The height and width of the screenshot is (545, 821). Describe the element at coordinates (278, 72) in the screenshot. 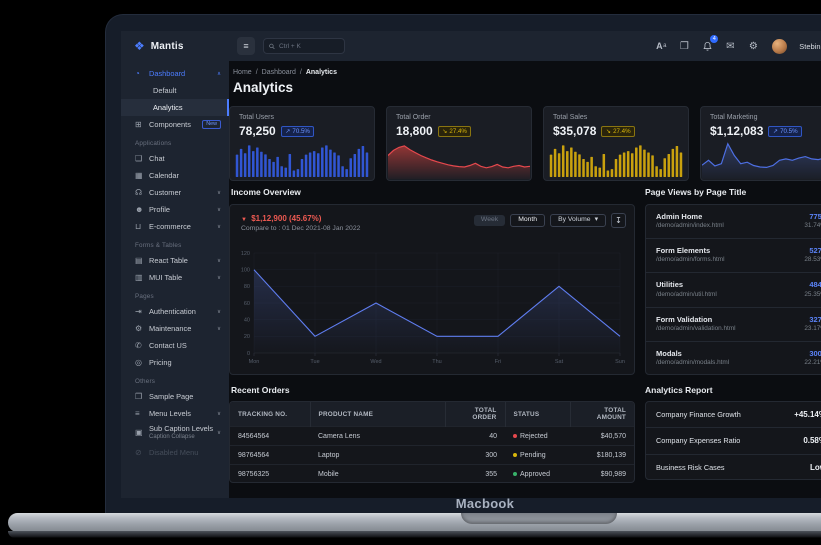

I see `breadcrumb-dashboard: Dashboard` at that location.